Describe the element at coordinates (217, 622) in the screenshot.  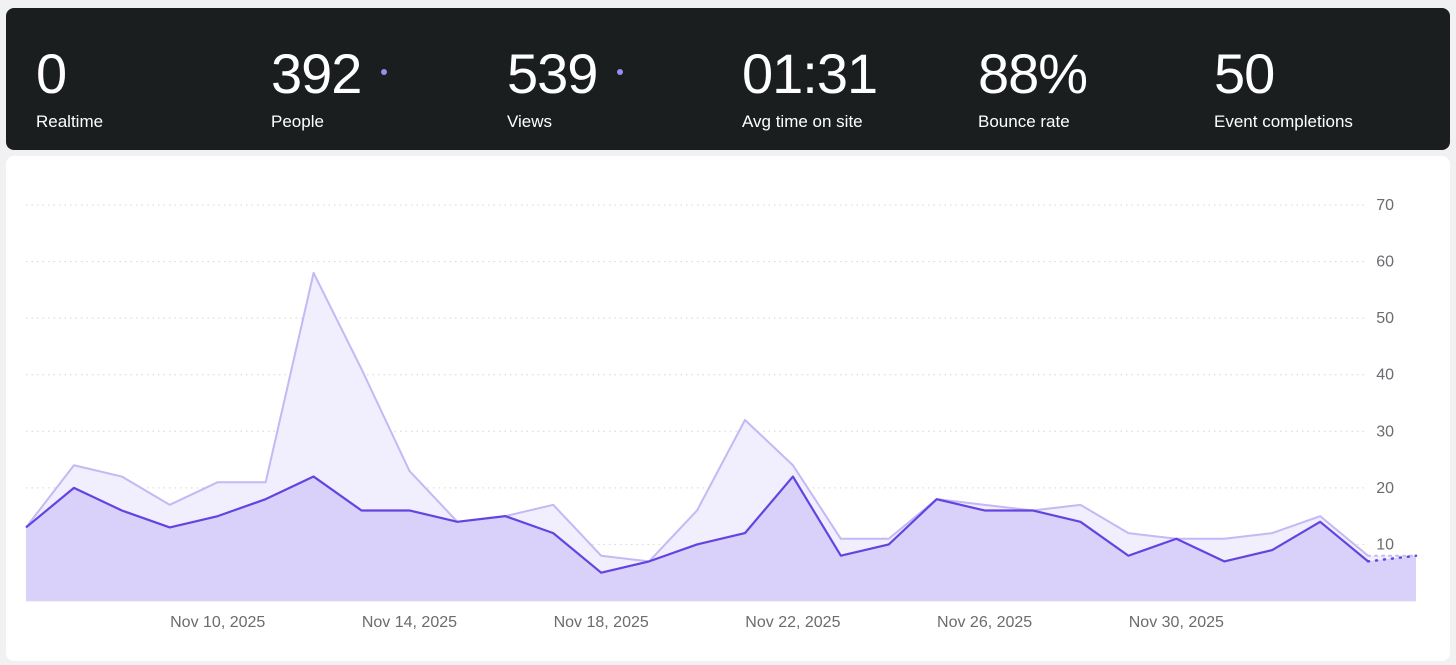
I see `x-tick-label: Nov 10, 2025` at that location.